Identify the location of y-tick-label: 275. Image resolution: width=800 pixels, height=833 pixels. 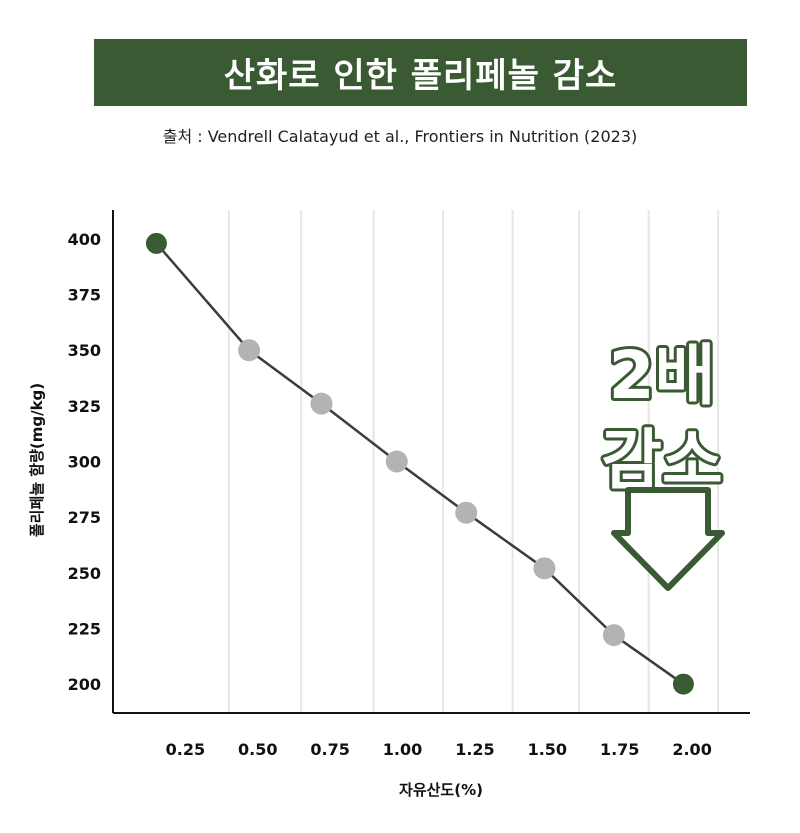
(84, 517).